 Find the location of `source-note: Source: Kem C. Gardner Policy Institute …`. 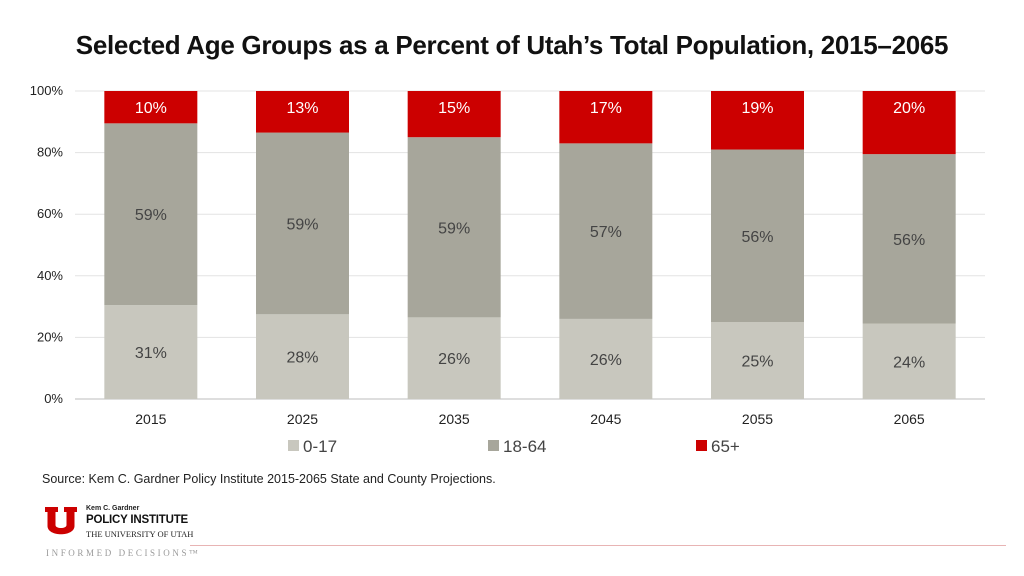

source-note: Source: Kem C. Gardner Policy Institute … is located at coordinates (269, 479).